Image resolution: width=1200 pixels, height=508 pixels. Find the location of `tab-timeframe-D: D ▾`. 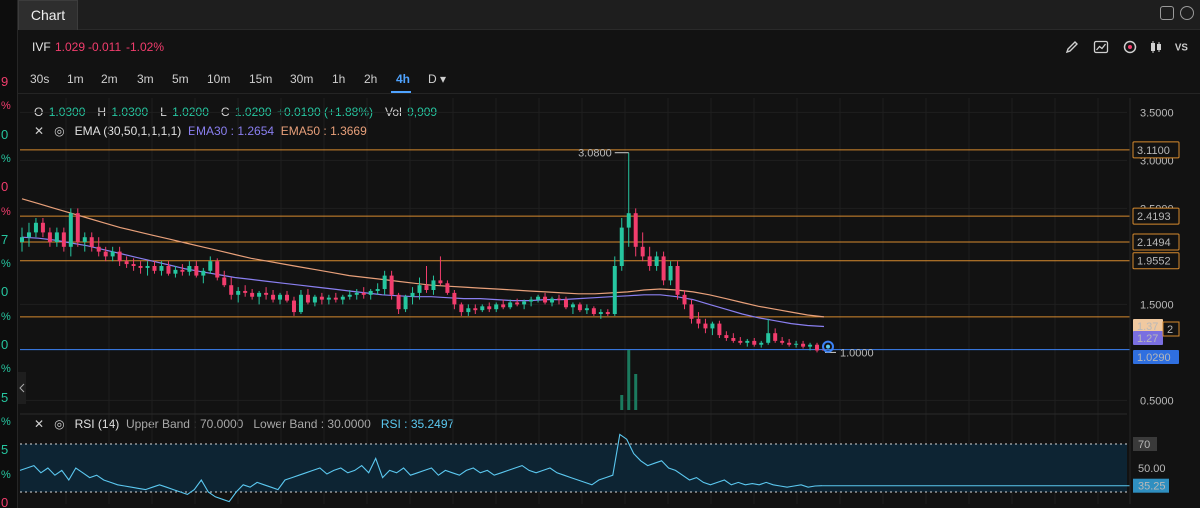

tab-timeframe-D: D ▾ is located at coordinates (437, 79).